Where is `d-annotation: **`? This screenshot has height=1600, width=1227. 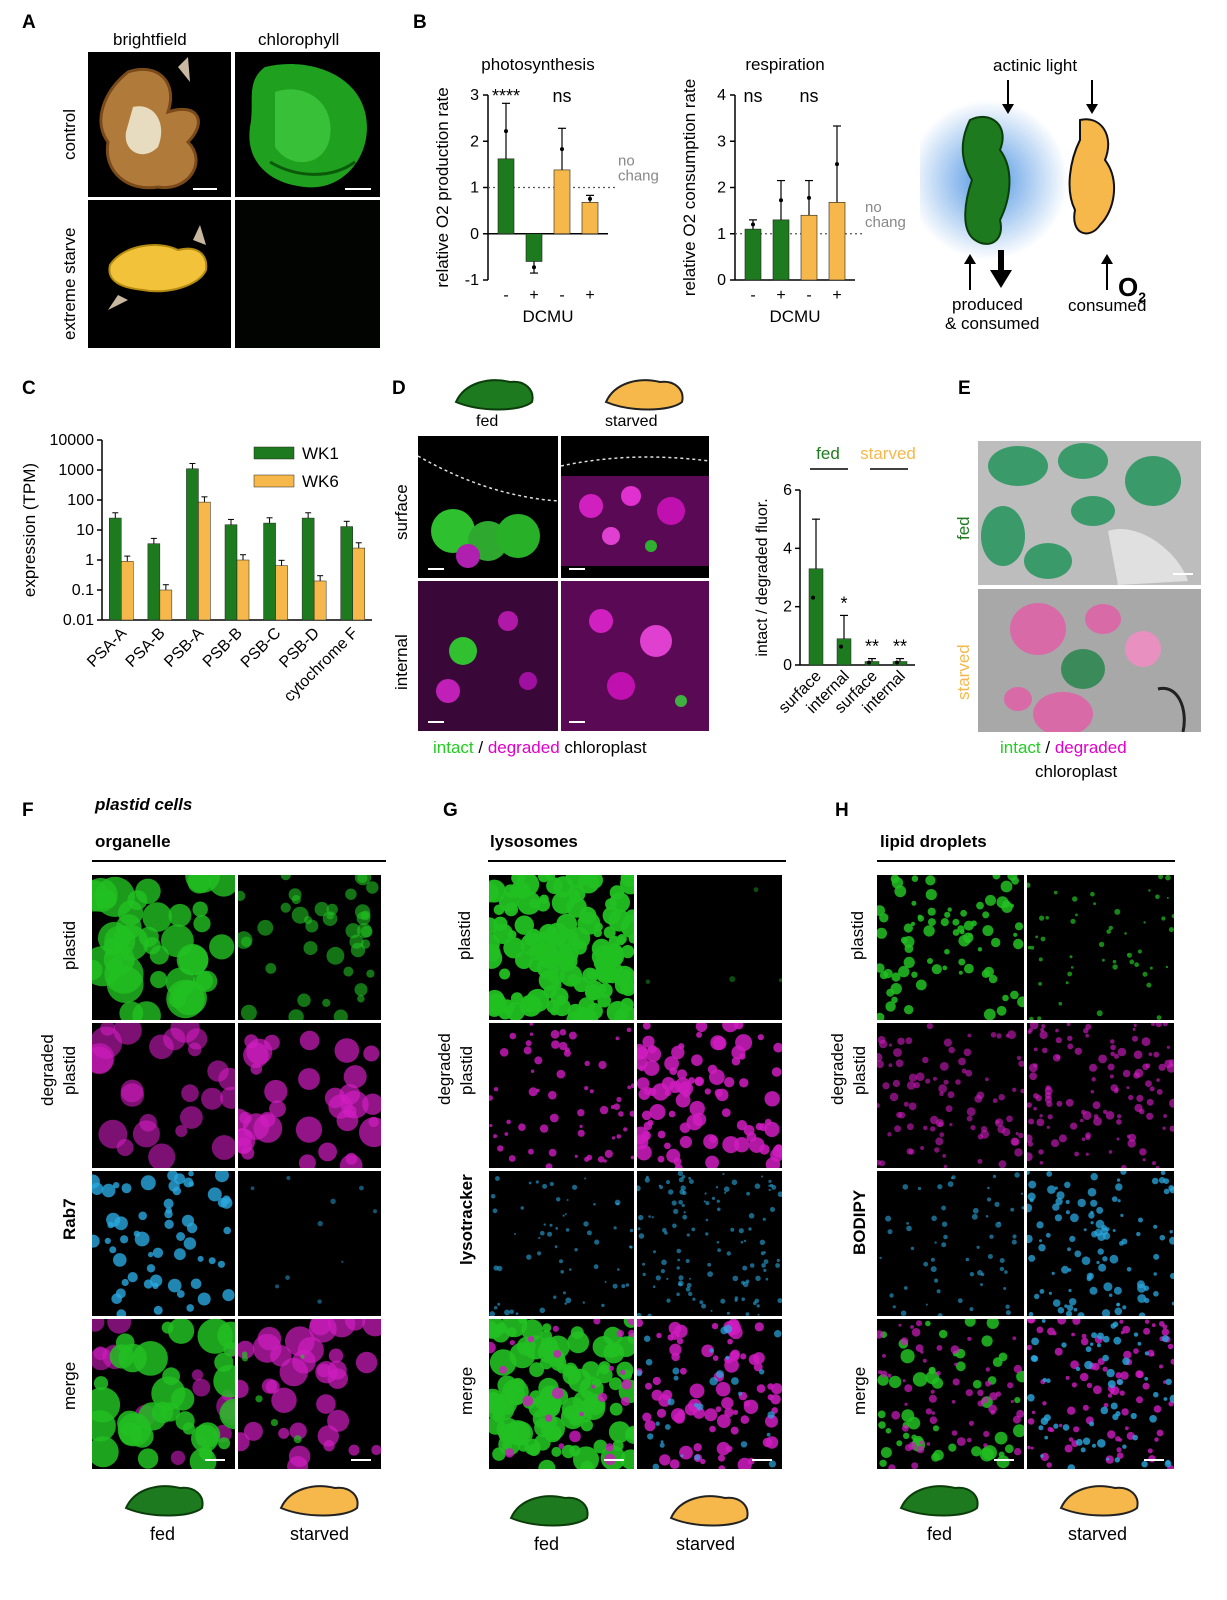
d-annotation: ** is located at coordinates (900, 647).